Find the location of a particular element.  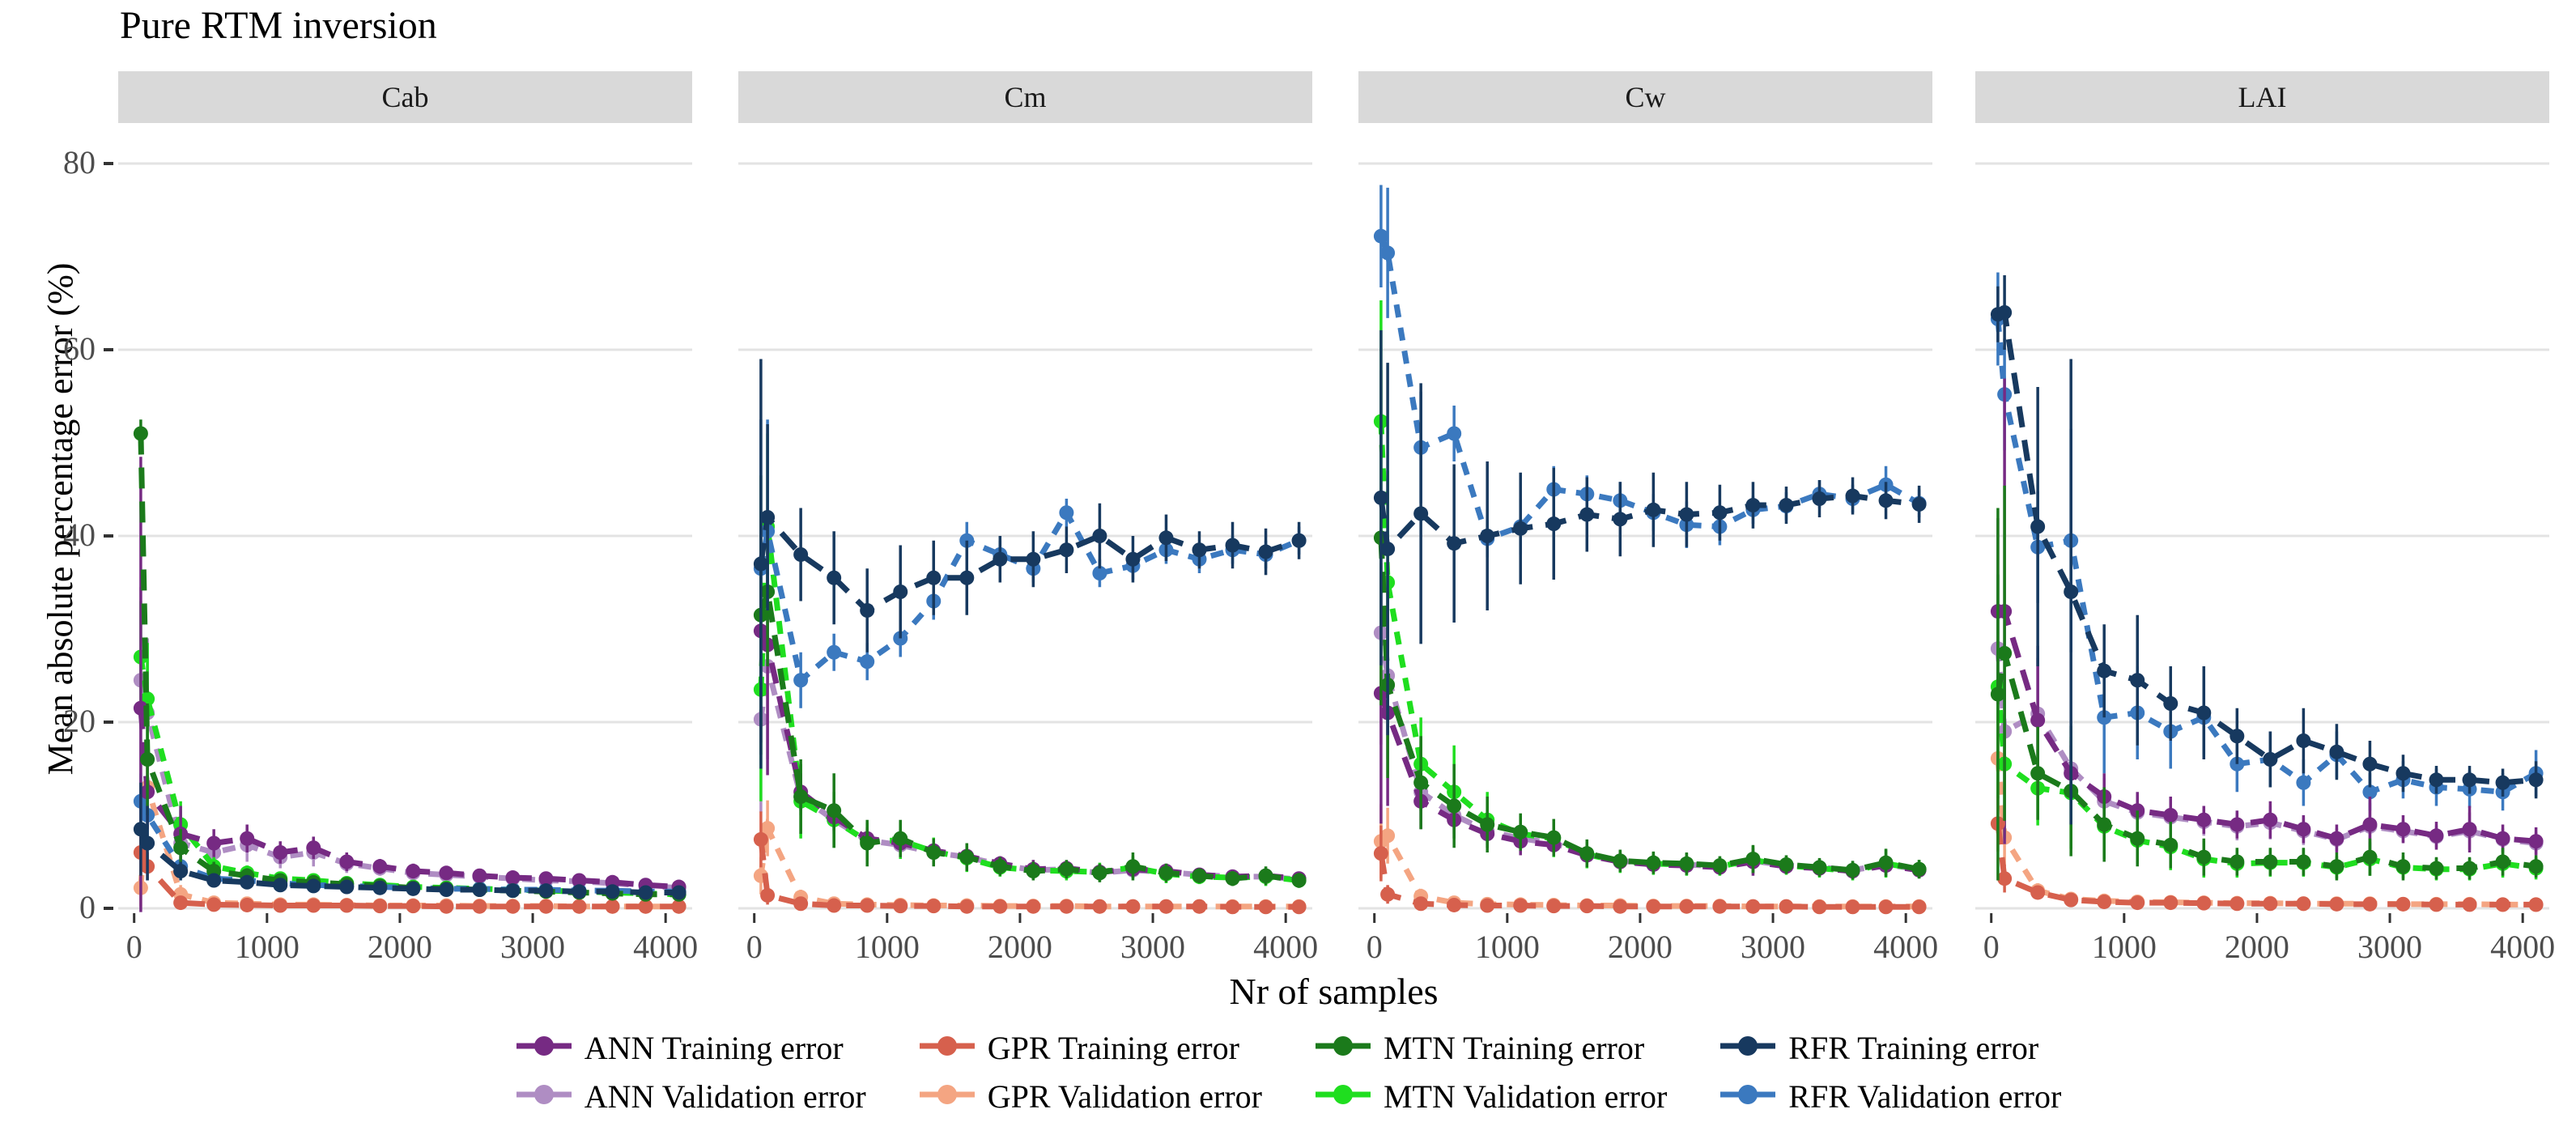

legend-item-rfr-validation: RFR Validation error is located at coordinates (1890, 1096).